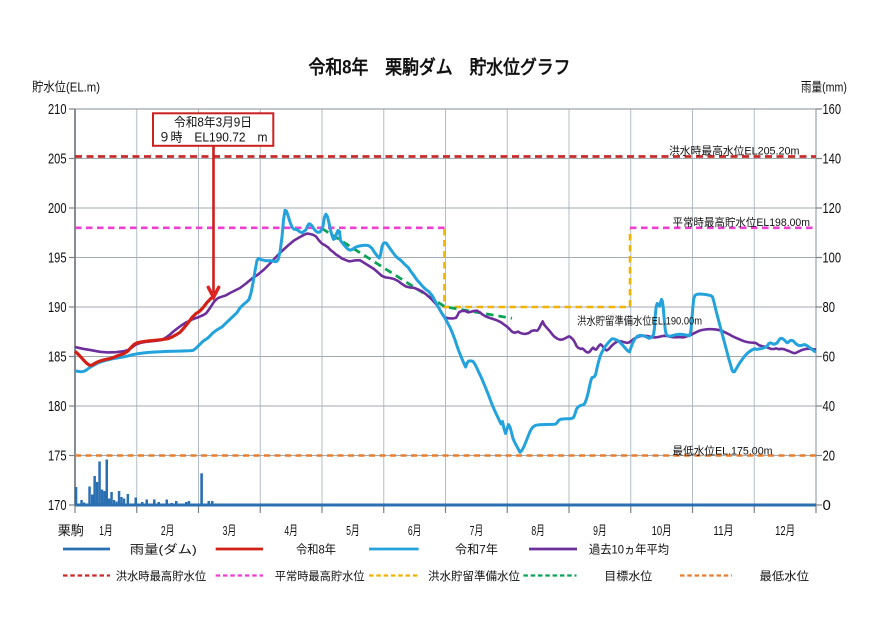 The width and height of the screenshot is (890, 630). What do you see at coordinates (824, 87) in the screenshot?
I see `svg-text: 雨量(mm)` at bounding box center [824, 87].